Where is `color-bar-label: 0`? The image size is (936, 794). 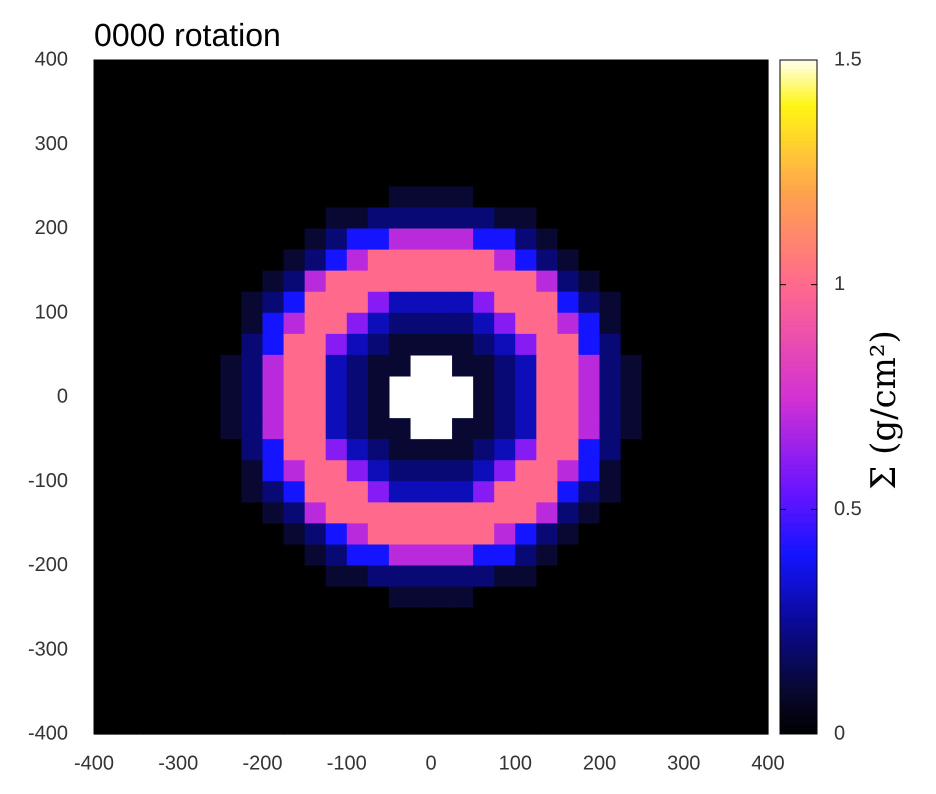 color-bar-label: 0 is located at coordinates (840, 733).